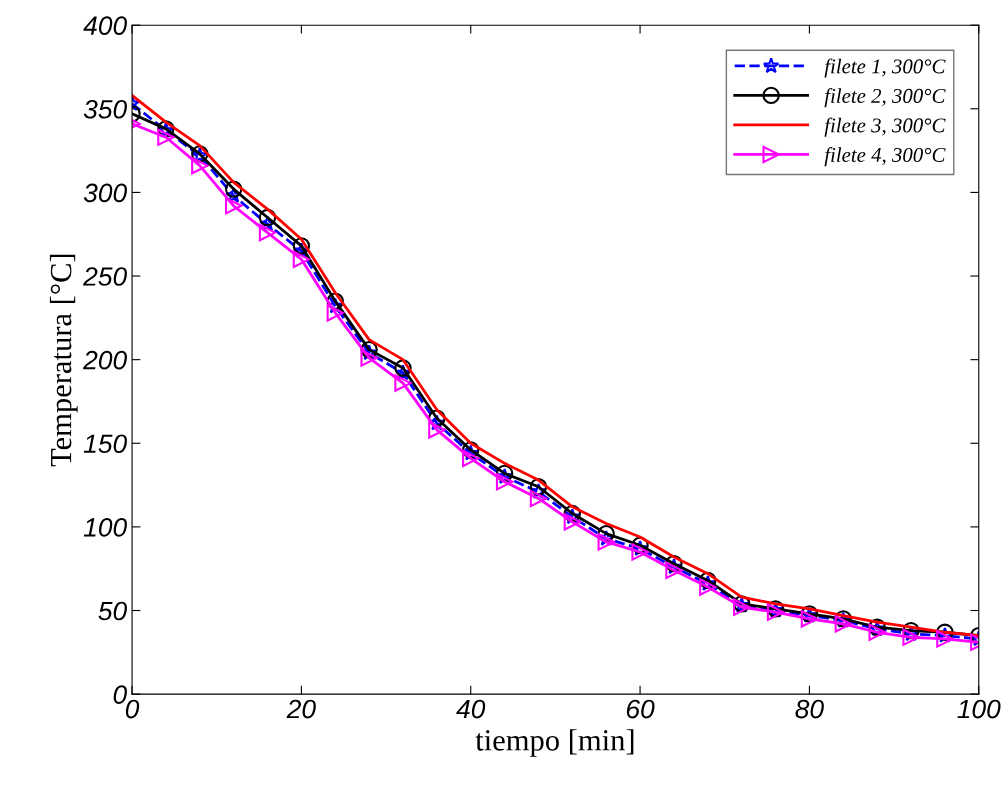 The width and height of the screenshot is (1008, 787). What do you see at coordinates (132, 709) in the screenshot?
I see `x-tick-label: 0` at bounding box center [132, 709].